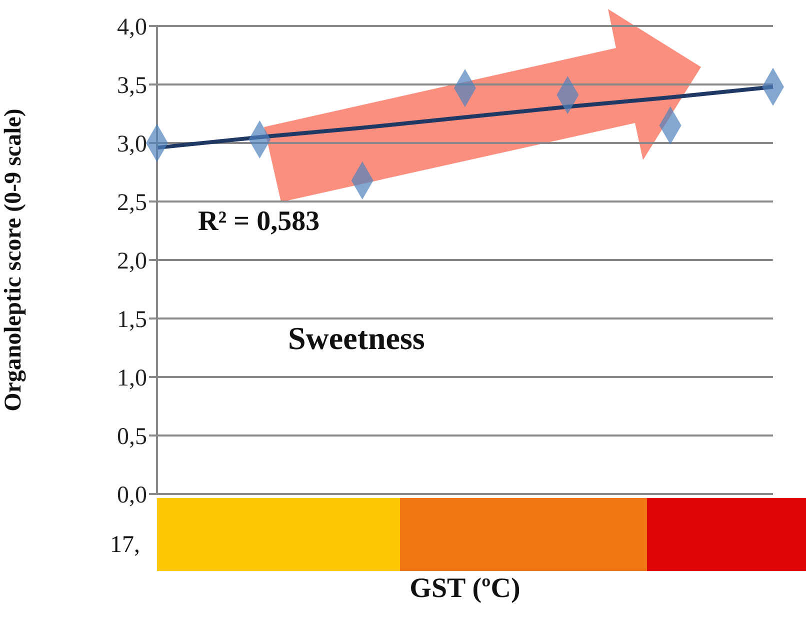 This screenshot has width=806, height=619. Describe the element at coordinates (465, 588) in the screenshot. I see `x-axis-title: GST (ºC)` at that location.